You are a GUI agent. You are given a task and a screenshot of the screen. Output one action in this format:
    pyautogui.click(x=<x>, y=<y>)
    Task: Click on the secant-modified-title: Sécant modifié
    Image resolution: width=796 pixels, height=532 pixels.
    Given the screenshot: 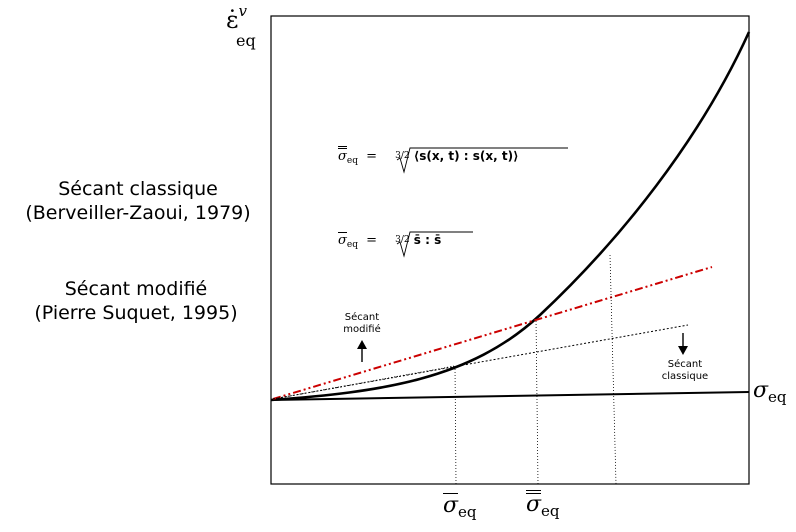 What is the action you would take?
    pyautogui.click(x=136, y=289)
    